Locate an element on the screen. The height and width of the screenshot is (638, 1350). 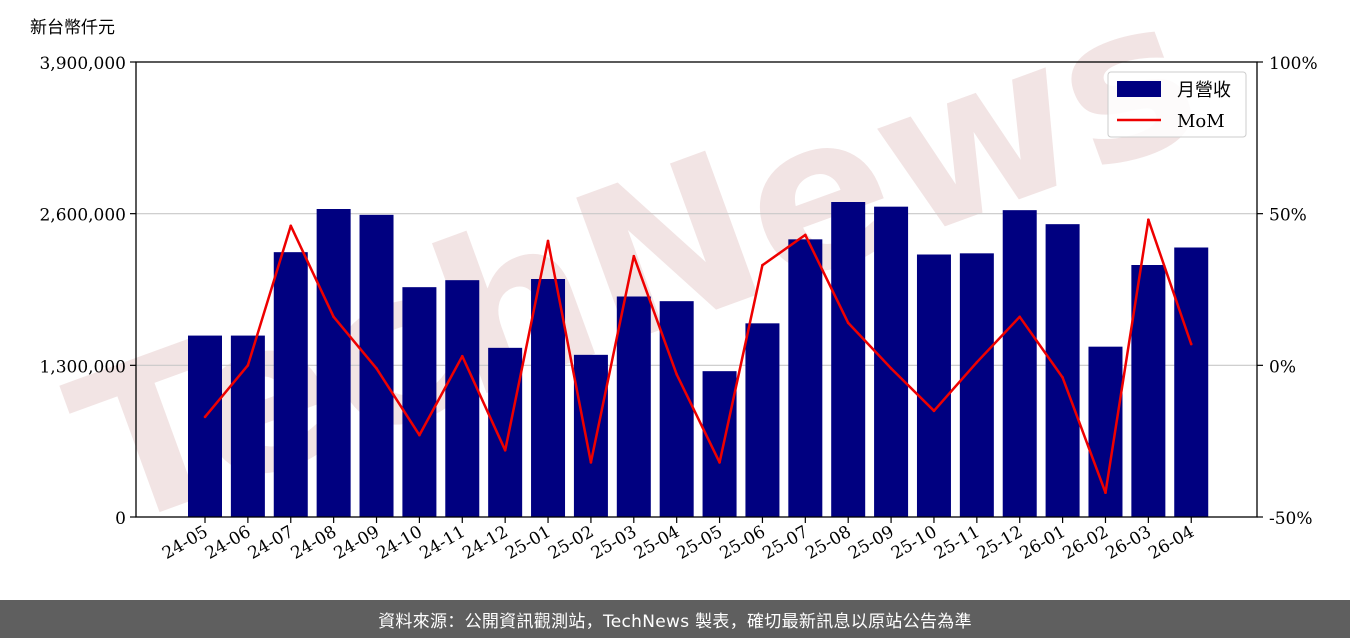
y-left-tick-label: 2,600,000 is located at coordinates (82, 216).